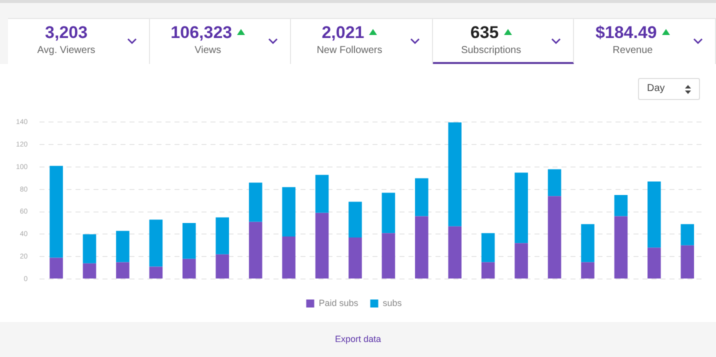  I want to click on text: 635, so click(484, 32).